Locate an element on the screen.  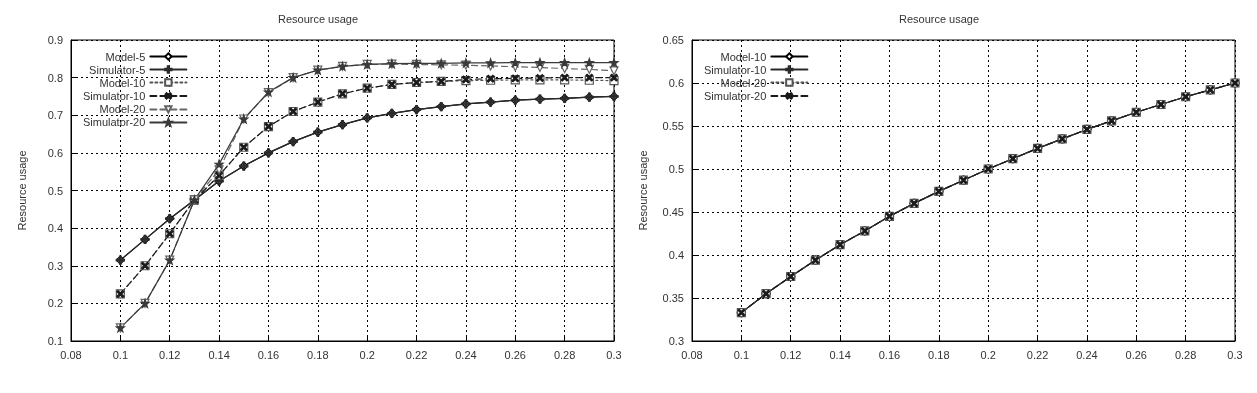
y-tick-label: 0.55 is located at coordinates (673, 126).